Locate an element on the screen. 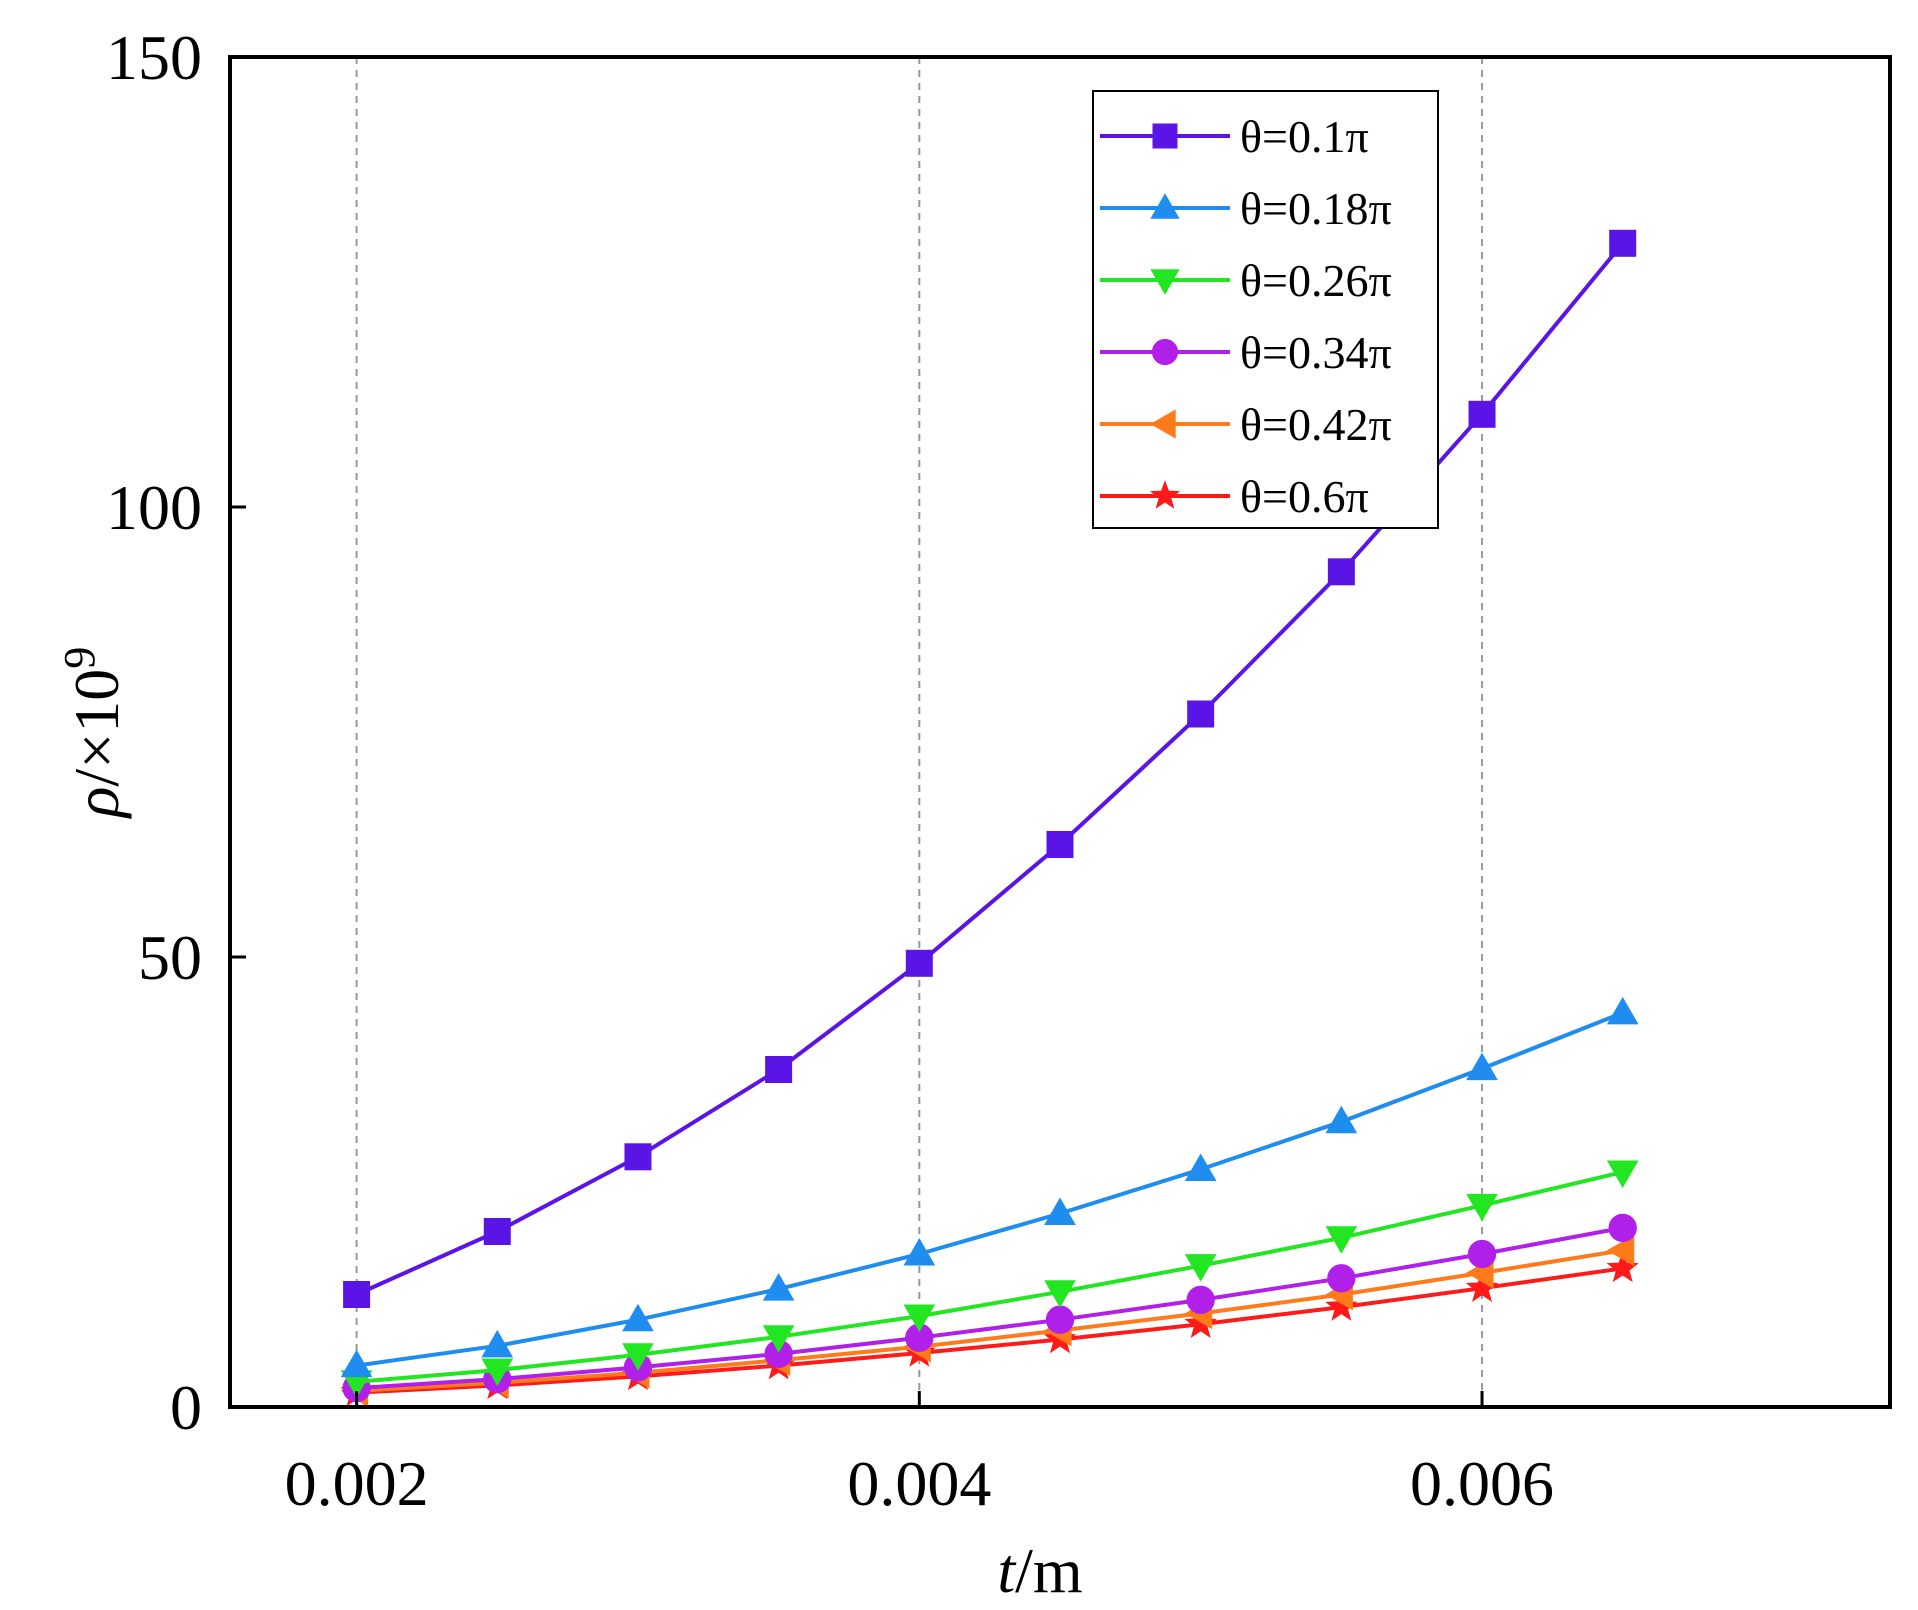 This screenshot has height=1610, width=1918. y-tick-label: 100 is located at coordinates (154, 507).